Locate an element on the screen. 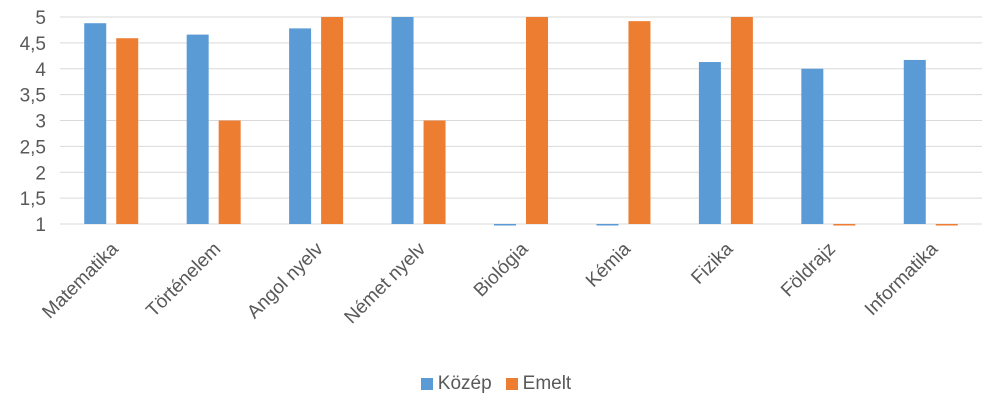 The width and height of the screenshot is (992, 398). legend-swatch-kozep is located at coordinates (426, 384).